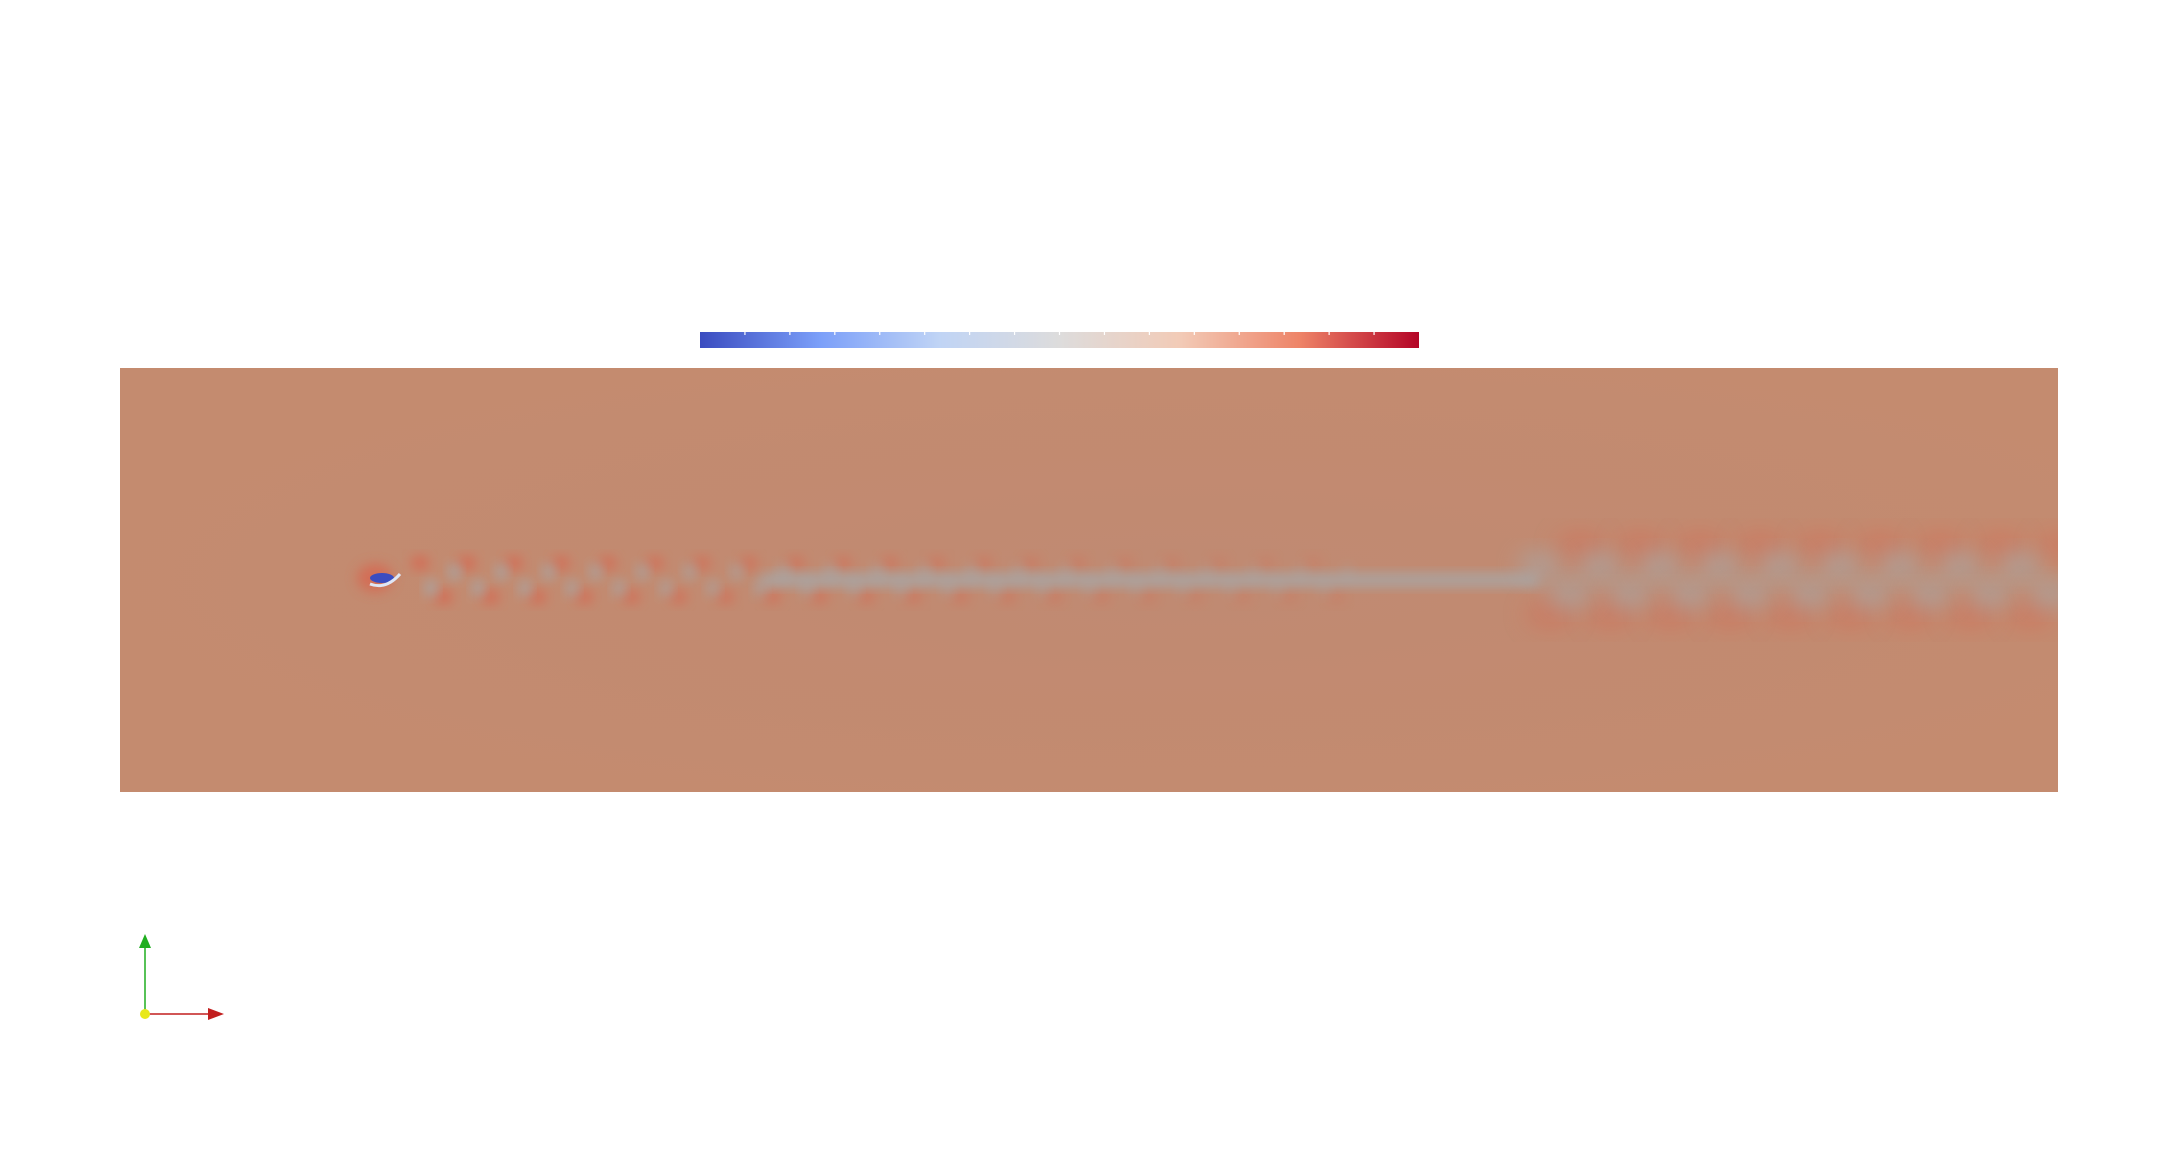  I want to click on far-wake-lobe, so click(2047, 546).